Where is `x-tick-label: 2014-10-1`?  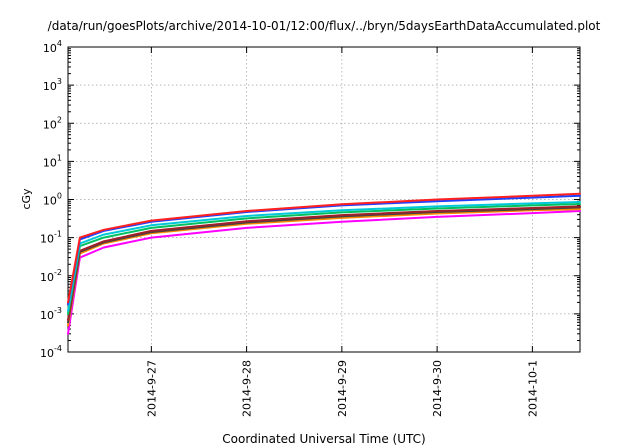
x-tick-label: 2014-10-1 is located at coordinates (532, 388).